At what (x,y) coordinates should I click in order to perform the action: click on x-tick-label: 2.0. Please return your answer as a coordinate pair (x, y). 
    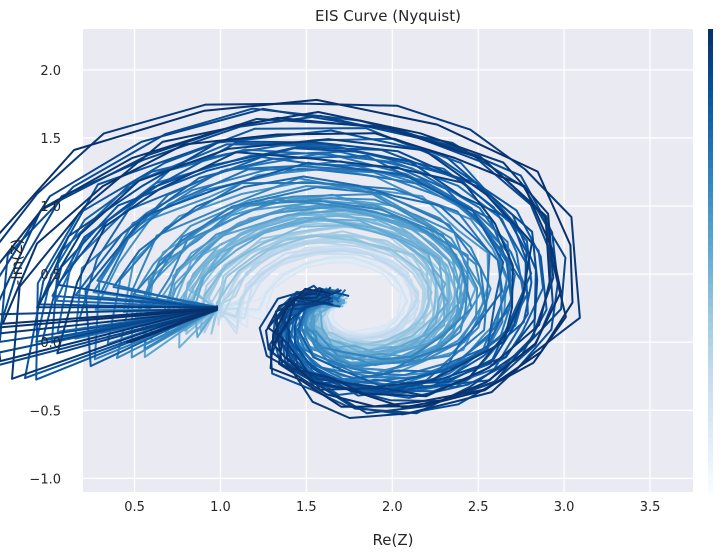
    Looking at the image, I should click on (392, 507).